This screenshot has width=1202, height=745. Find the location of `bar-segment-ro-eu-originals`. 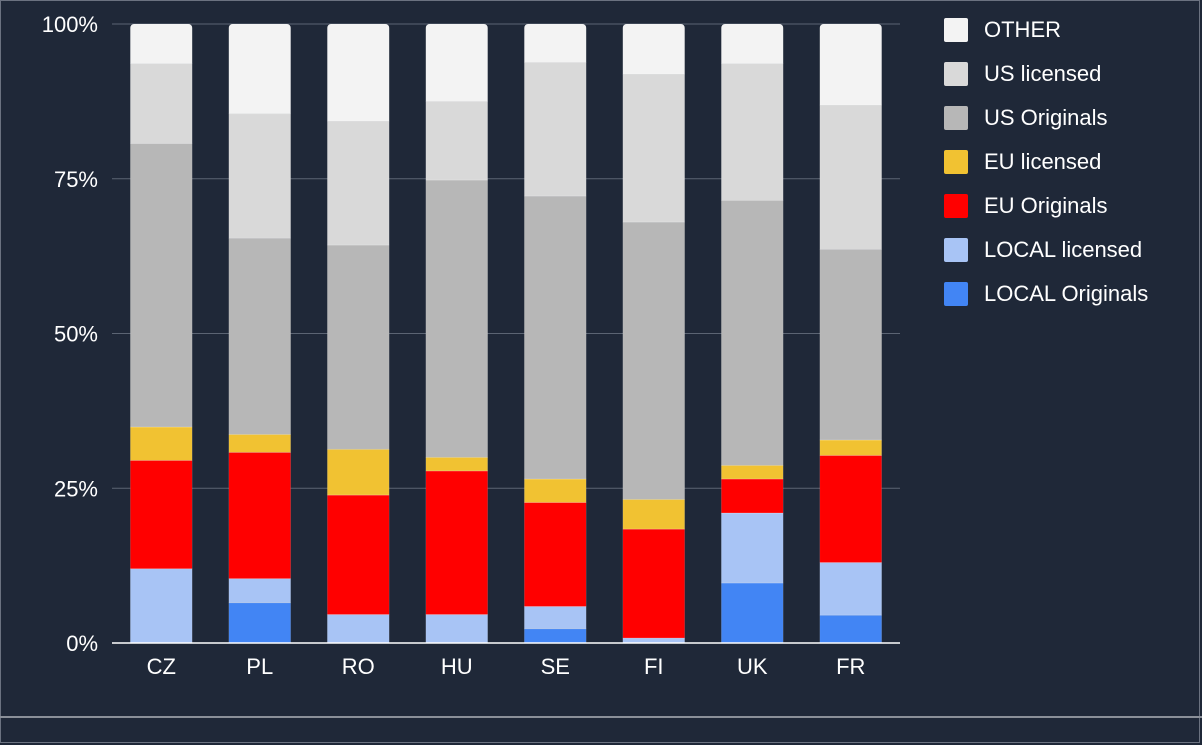

bar-segment-ro-eu-originals is located at coordinates (358, 554).